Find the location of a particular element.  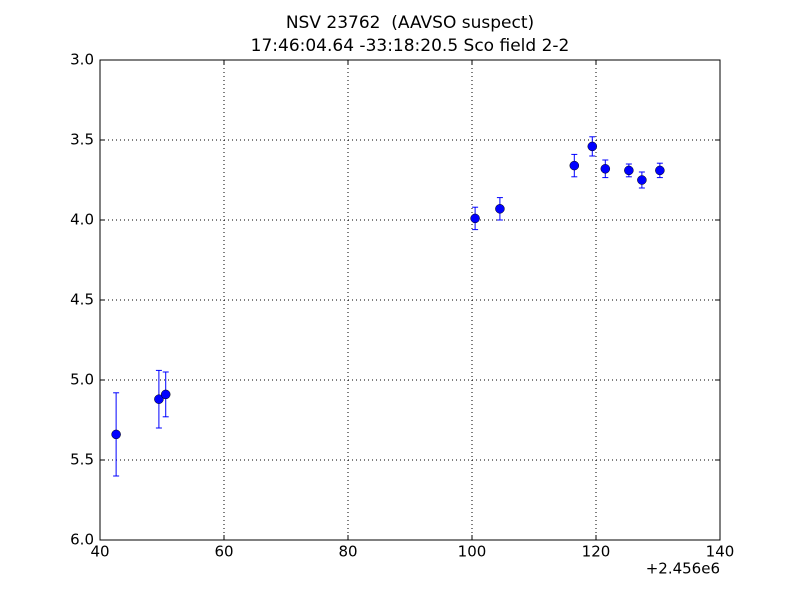

chart-subtitle: 17:46:04.64 -33:18:20.5 Sco field 2-2 is located at coordinates (410, 46).